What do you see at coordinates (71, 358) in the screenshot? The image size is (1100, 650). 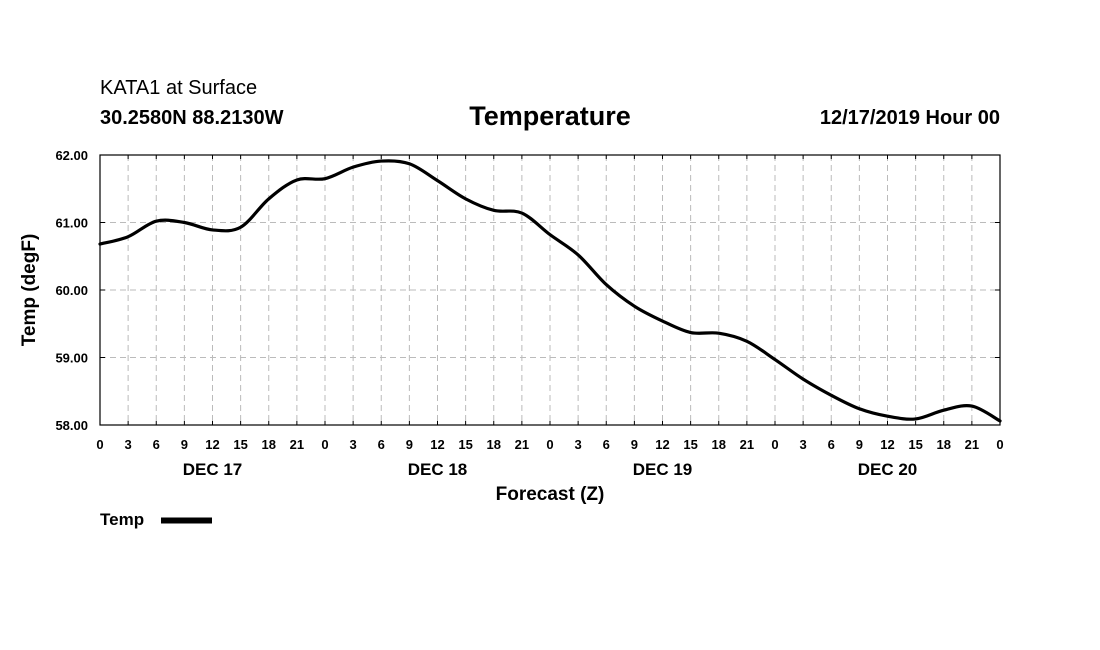 I see `y-tick-label: 59.00` at bounding box center [71, 358].